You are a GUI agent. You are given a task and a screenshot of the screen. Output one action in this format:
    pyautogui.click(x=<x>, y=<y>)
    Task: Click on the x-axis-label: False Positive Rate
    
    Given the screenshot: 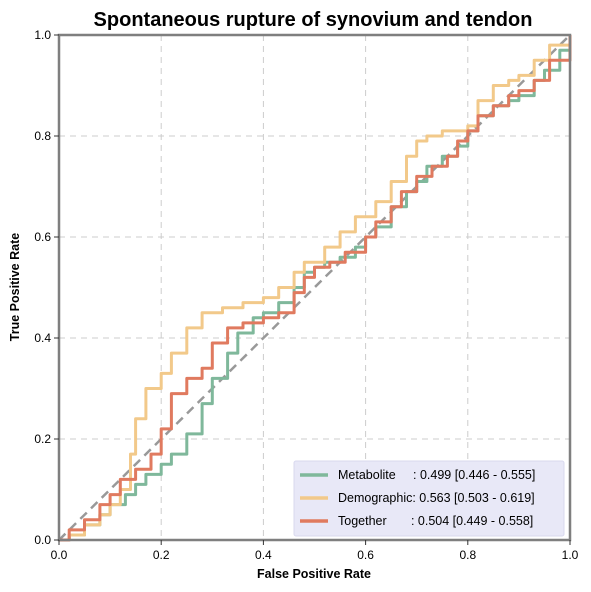 What is the action you would take?
    pyautogui.click(x=314, y=574)
    